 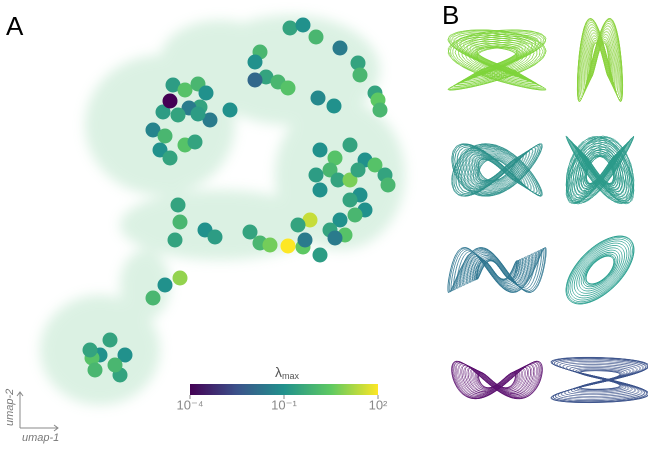 I want to click on colorbar-subscript: max, so click(x=291, y=376).